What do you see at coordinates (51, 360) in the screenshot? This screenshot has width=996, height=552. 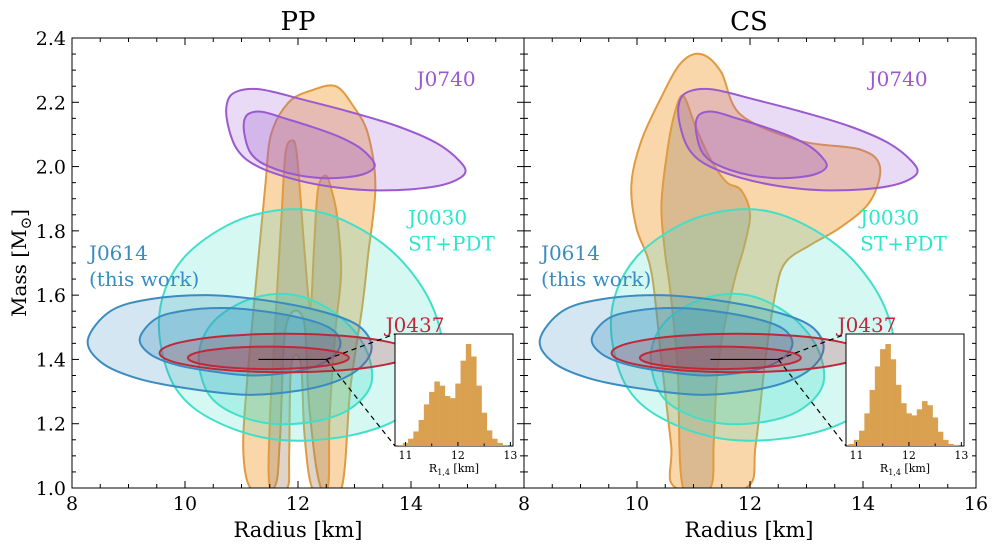 I see `y-tick-label: 1.4` at bounding box center [51, 360].